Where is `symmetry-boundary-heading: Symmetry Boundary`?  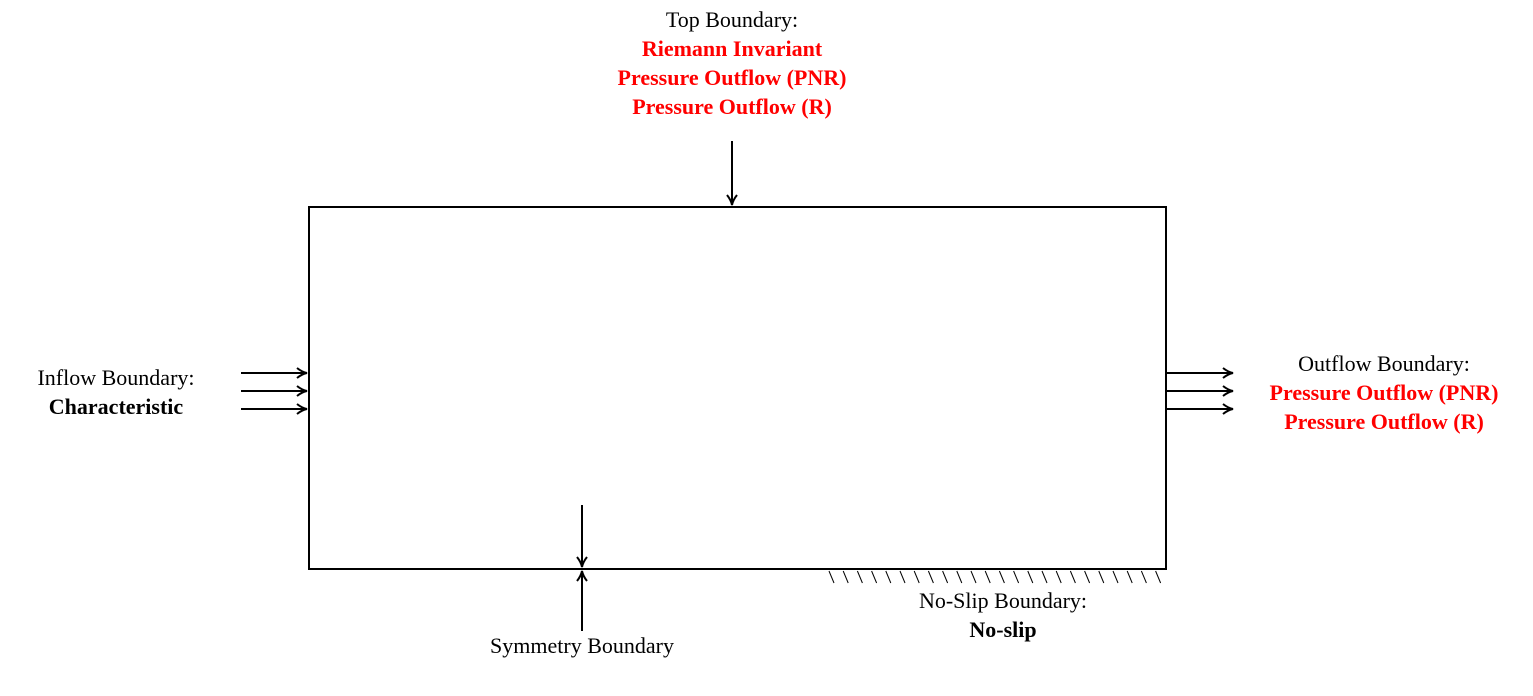
symmetry-boundary-heading: Symmetry Boundary is located at coordinates (582, 645).